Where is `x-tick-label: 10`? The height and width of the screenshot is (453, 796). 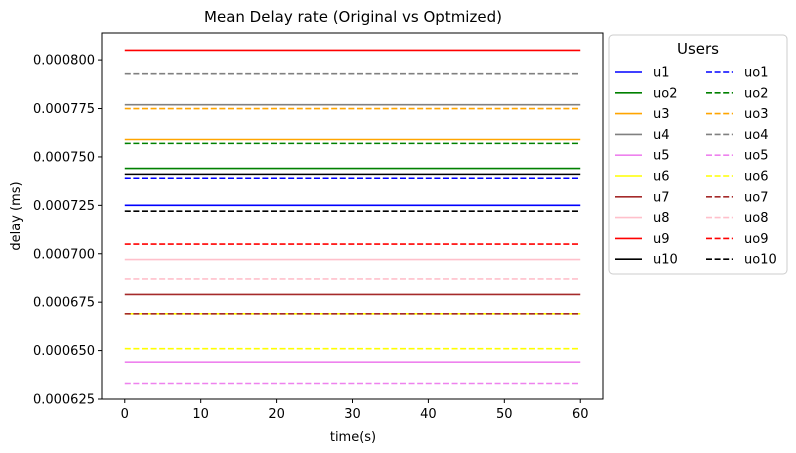
x-tick-label: 10 is located at coordinates (200, 414).